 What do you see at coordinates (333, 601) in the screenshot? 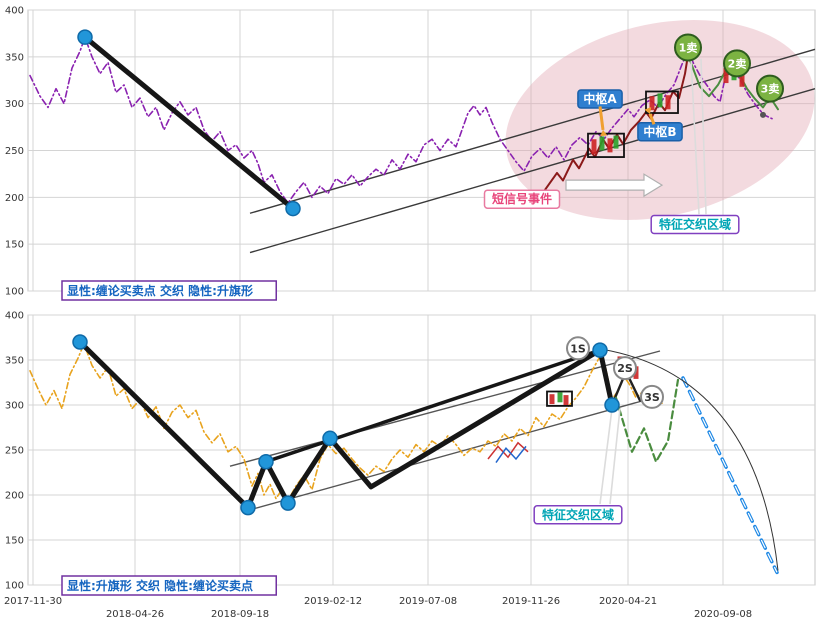
I see `x-tick-label: 2019-02-12` at bounding box center [333, 601].